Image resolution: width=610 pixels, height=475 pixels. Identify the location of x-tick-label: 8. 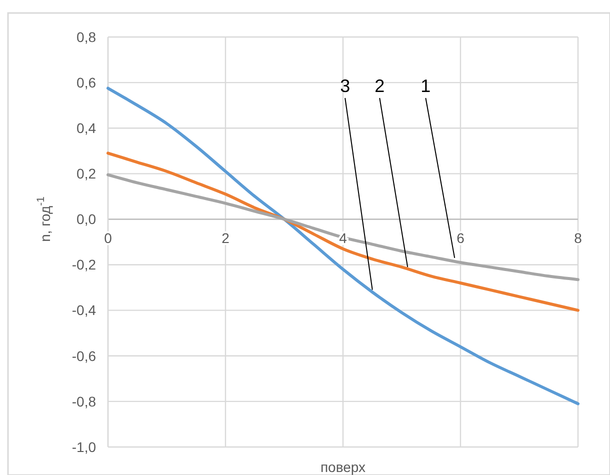
(578, 238).